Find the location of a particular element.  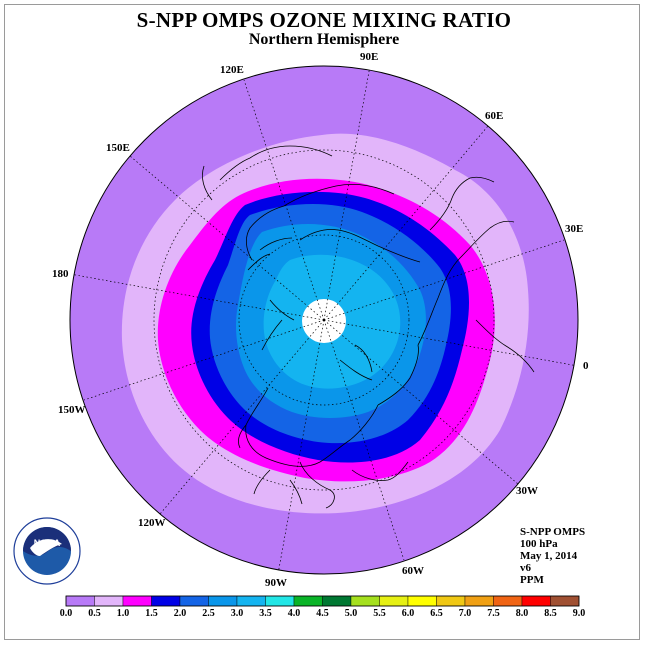

lon-label-90w: 90W is located at coordinates (276, 583).